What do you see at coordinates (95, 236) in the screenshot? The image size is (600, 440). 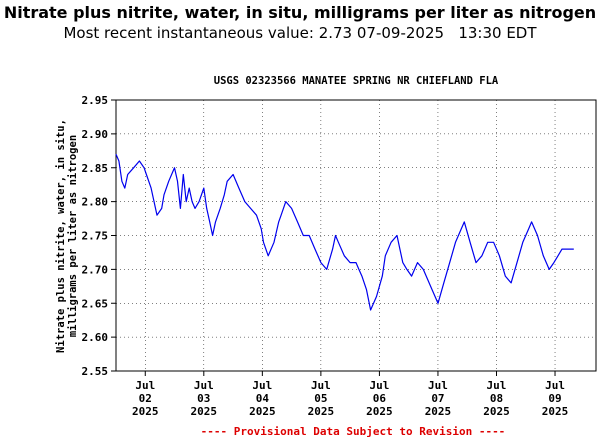 I see `y-tick-label: 2.75` at bounding box center [95, 236].